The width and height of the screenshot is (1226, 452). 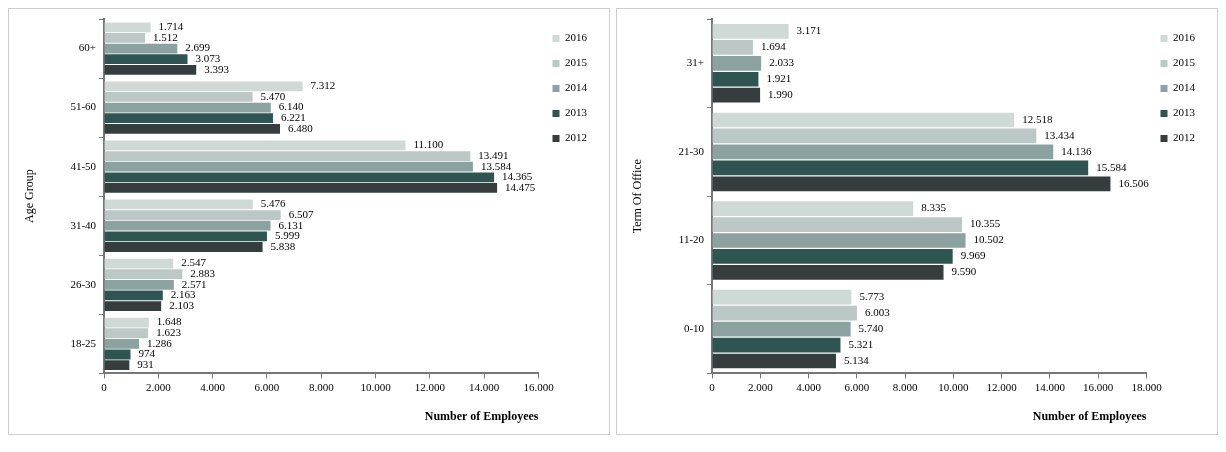 What do you see at coordinates (637, 196) in the screenshot?
I see `y-axis-title: Term Of Office` at bounding box center [637, 196].